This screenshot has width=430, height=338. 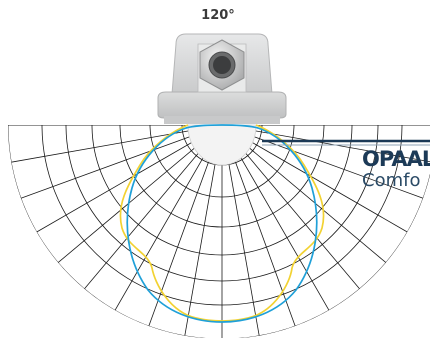 I want to click on brand-subtitle: Comfo, so click(x=391, y=180).